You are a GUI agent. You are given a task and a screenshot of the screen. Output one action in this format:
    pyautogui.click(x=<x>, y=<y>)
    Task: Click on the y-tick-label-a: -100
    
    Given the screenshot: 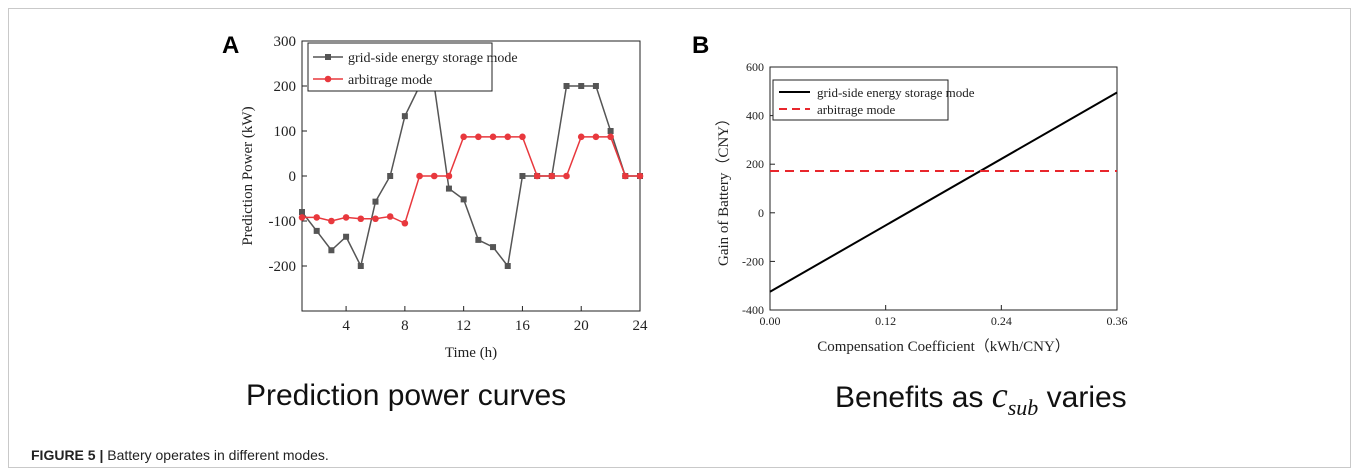 What is the action you would take?
    pyautogui.click(x=283, y=222)
    